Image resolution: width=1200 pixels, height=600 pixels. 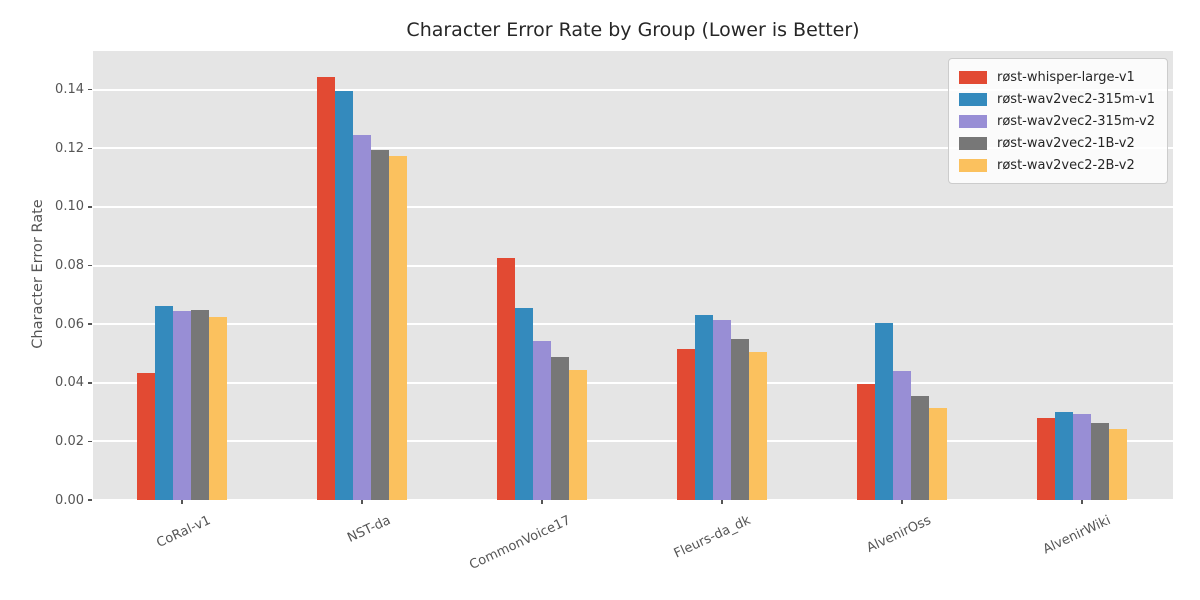 I want to click on bar-røst-whisper-large-v1-AlvenirWiki, so click(x=1046, y=458).